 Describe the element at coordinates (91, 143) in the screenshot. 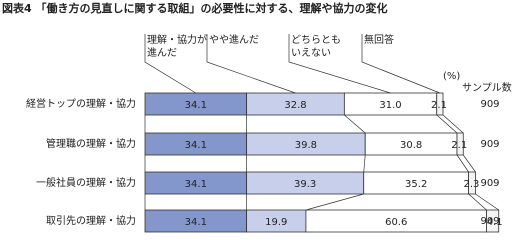

I see `category-label: 管理職の理解・協力` at that location.